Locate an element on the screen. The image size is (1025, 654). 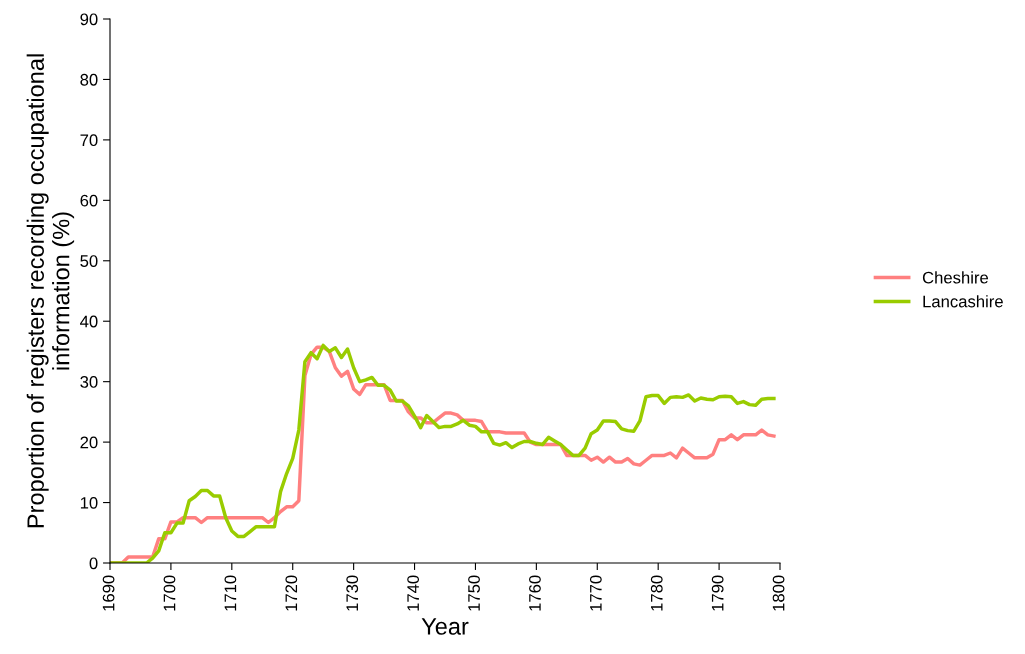
x-tick-label: 1790 is located at coordinates (717, 593).